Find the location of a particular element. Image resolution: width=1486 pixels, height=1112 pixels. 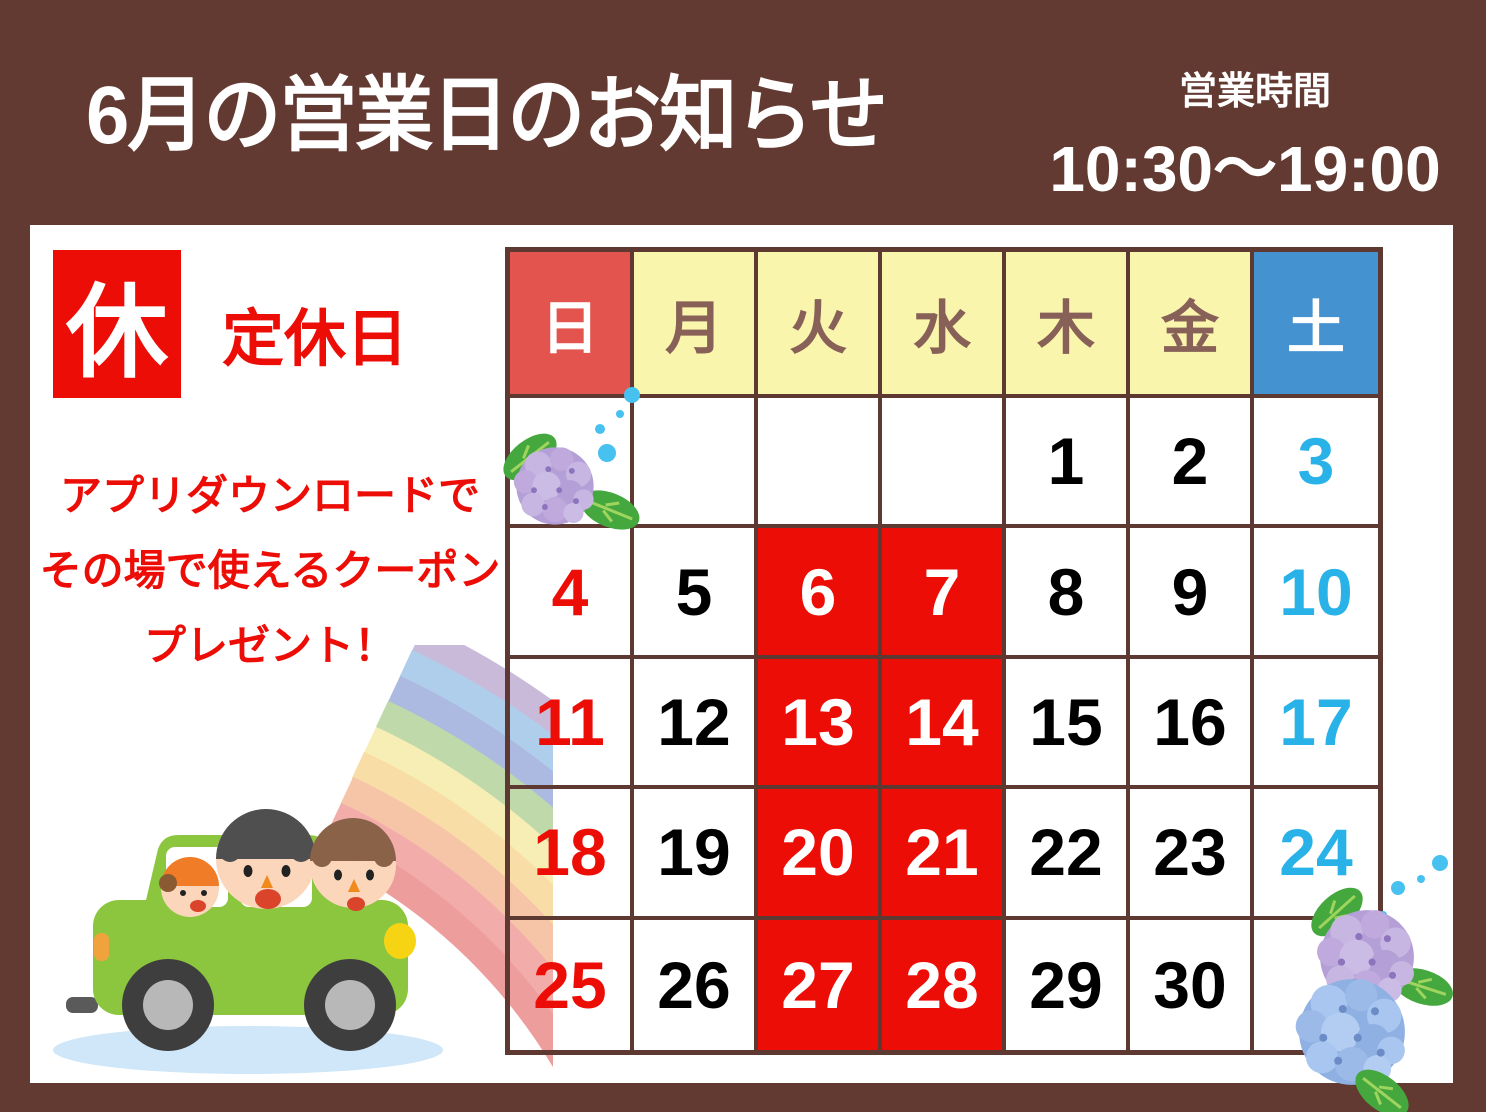

weekday-header-week: 火 is located at coordinates (820, 325).